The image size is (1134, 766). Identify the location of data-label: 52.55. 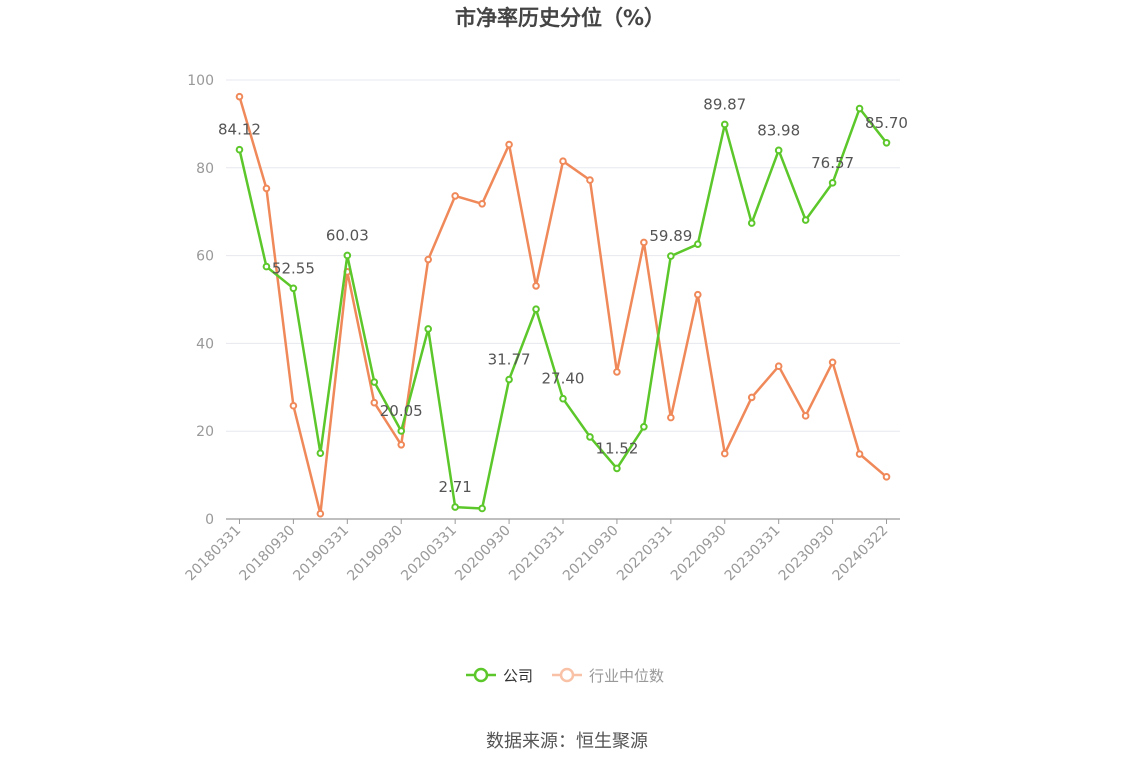
(293, 268).